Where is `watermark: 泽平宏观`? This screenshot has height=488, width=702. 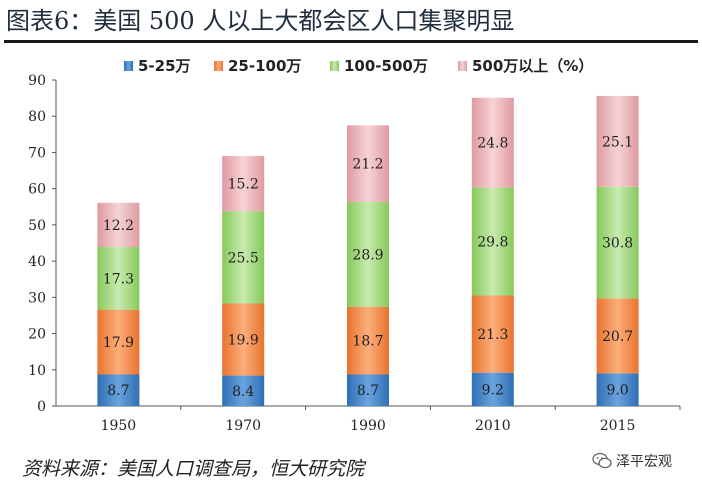
watermark: 泽平宏观 is located at coordinates (632, 461).